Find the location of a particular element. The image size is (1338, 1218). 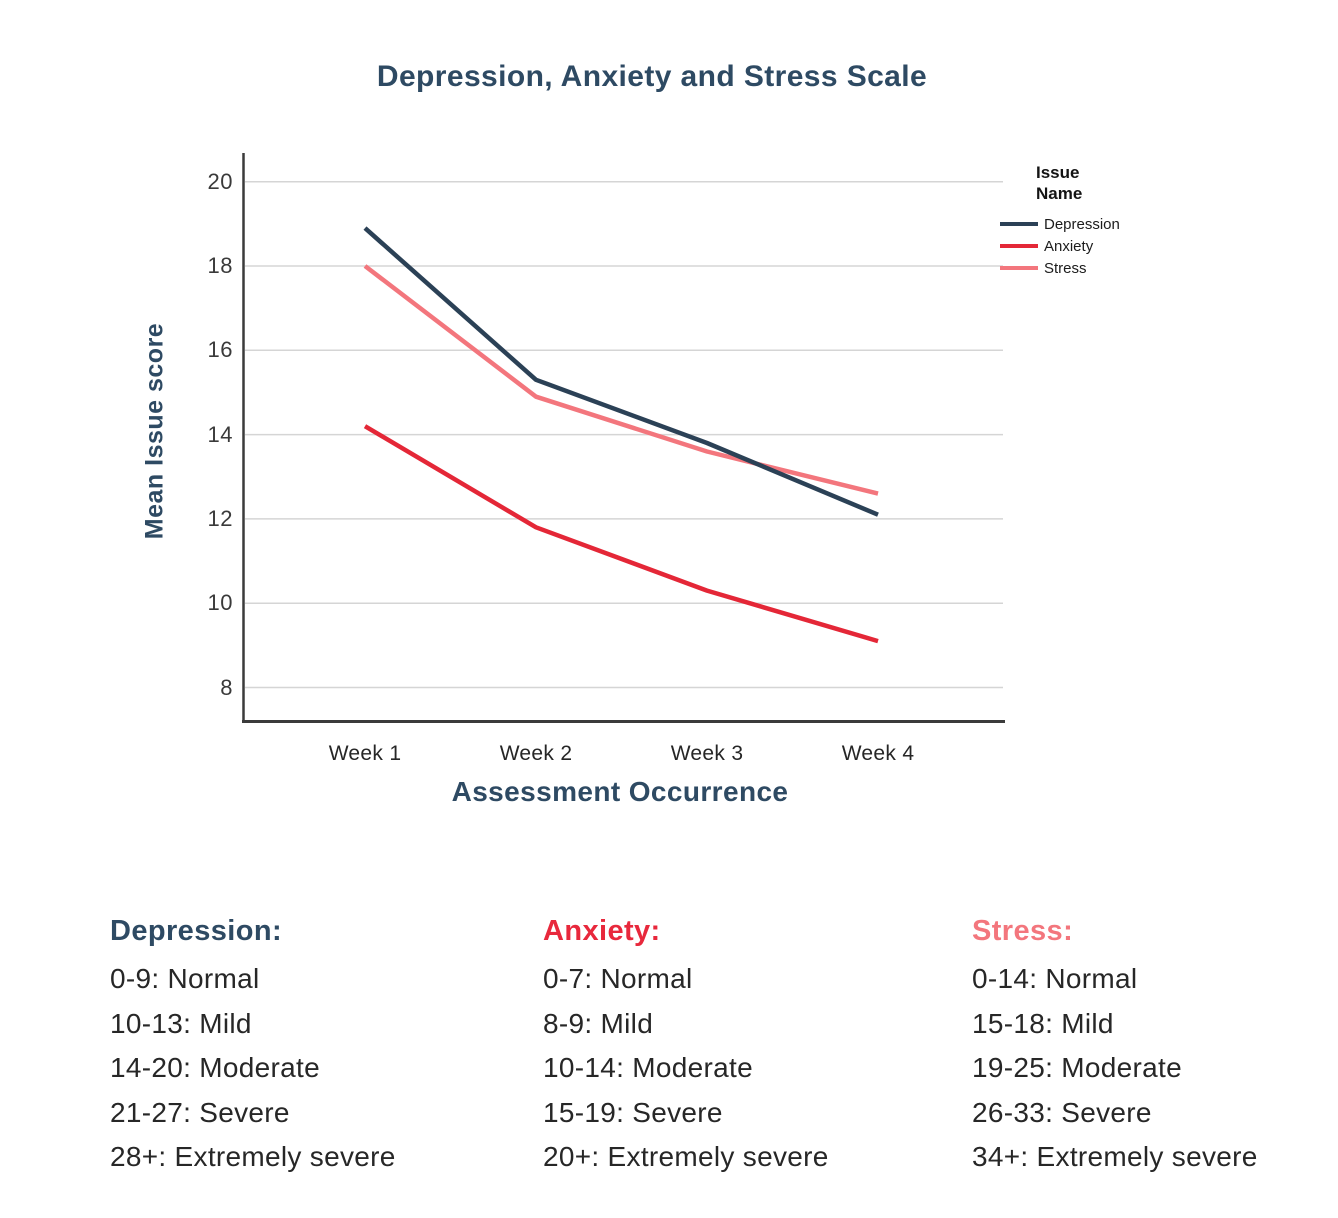

x-axis-title: Assessment Occurrence is located at coordinates (620, 791).